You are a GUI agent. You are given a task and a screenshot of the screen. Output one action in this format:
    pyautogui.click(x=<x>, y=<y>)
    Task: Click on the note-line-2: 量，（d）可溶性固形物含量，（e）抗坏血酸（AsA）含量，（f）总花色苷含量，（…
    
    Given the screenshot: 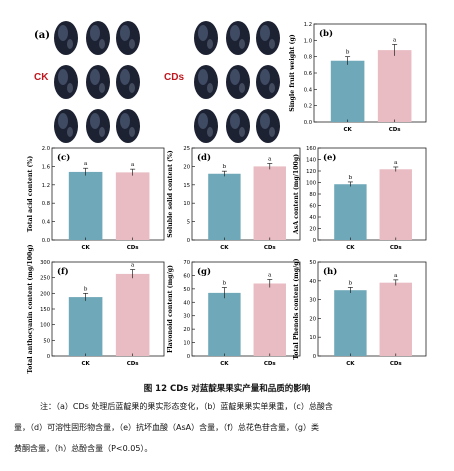 What is the action you would take?
    pyautogui.click(x=167, y=427)
    